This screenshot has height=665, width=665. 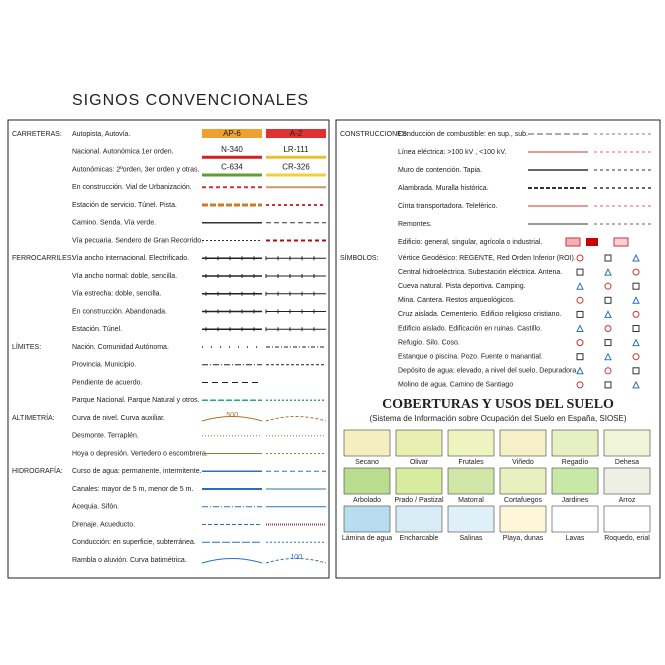 What do you see at coordinates (627, 500) in the screenshot?
I see `cover-label: Arroz` at bounding box center [627, 500].